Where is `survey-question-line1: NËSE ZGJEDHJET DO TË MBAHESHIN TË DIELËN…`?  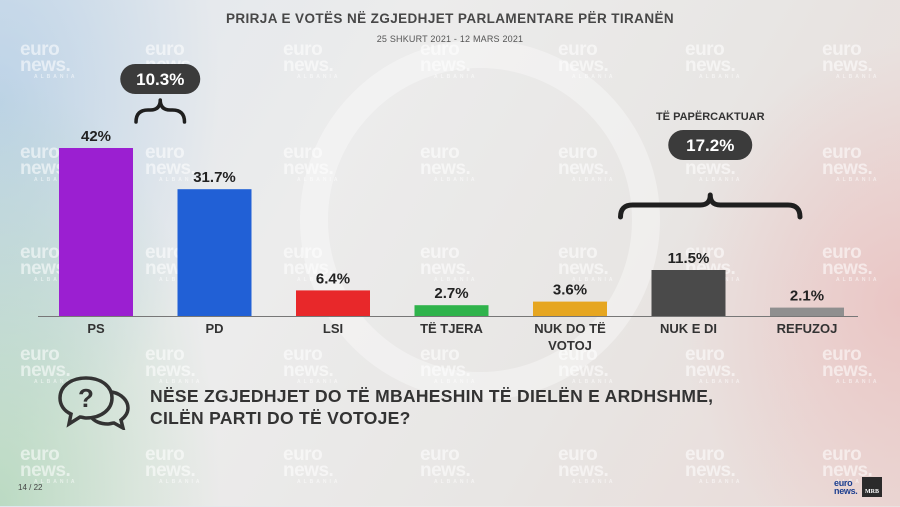
survey-question-line1: NËSE ZGJEDHJET DO TË MBAHESHIN TË DIELËN… is located at coordinates (432, 396).